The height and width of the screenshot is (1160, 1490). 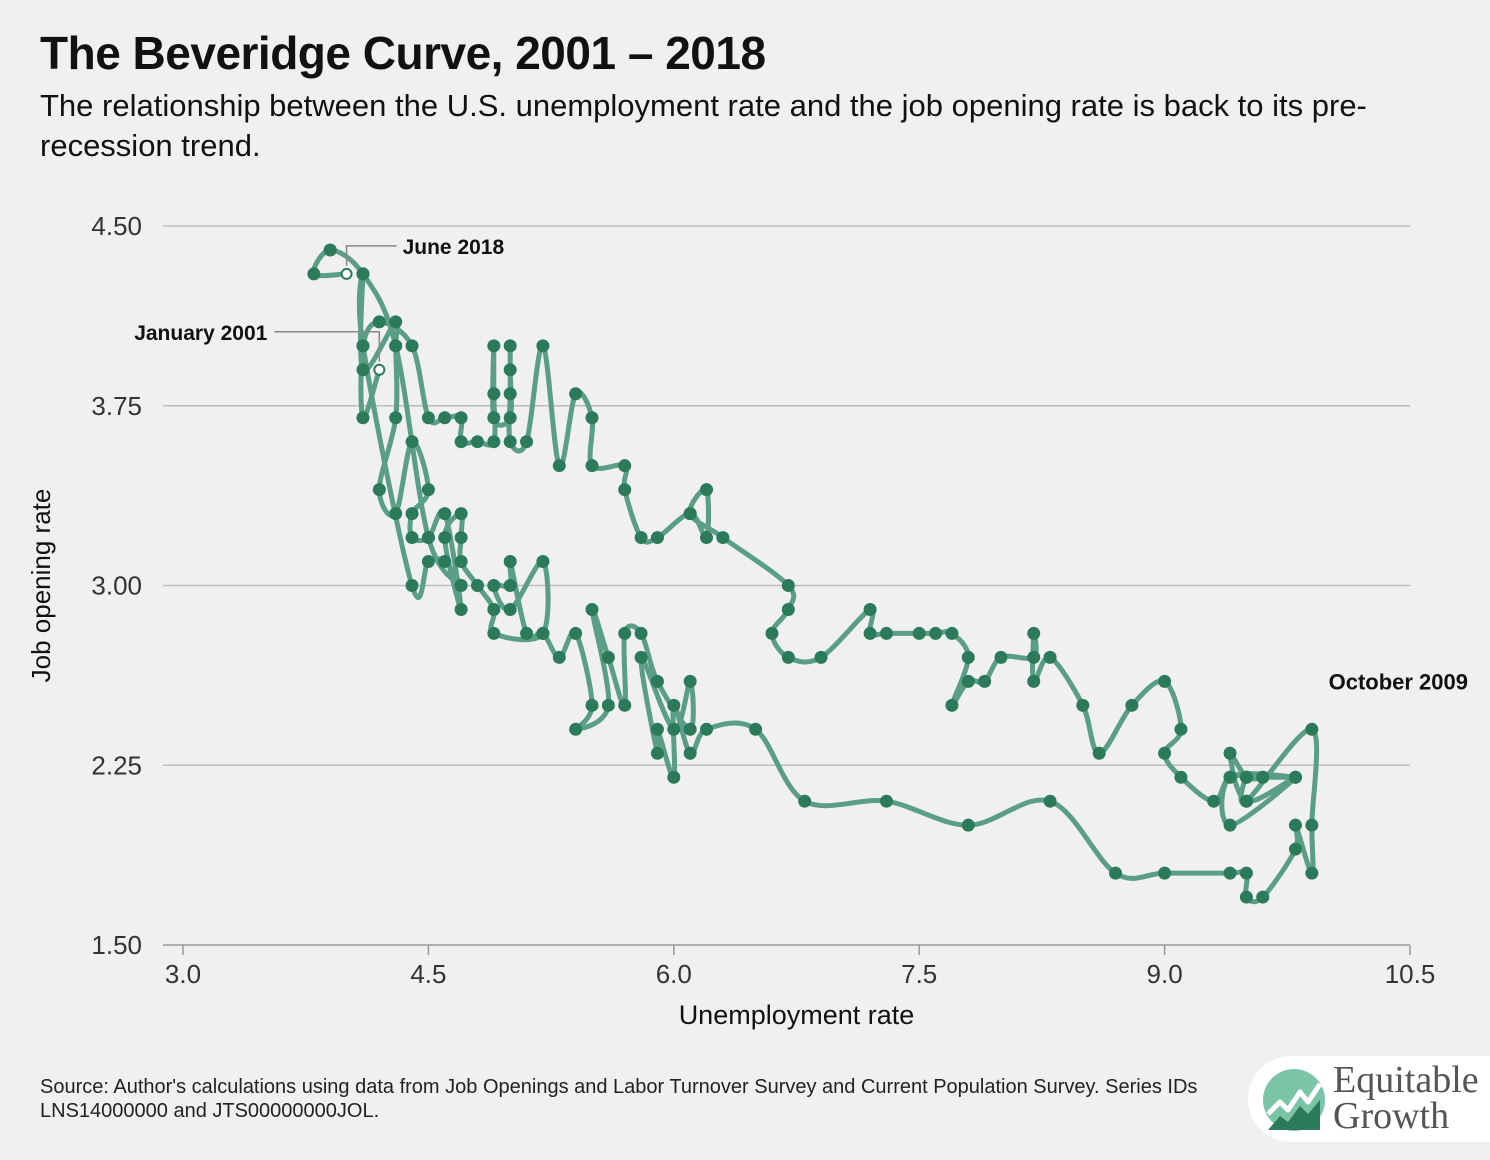 I want to click on y-axis-title: Job opening rate, so click(x=41, y=586).